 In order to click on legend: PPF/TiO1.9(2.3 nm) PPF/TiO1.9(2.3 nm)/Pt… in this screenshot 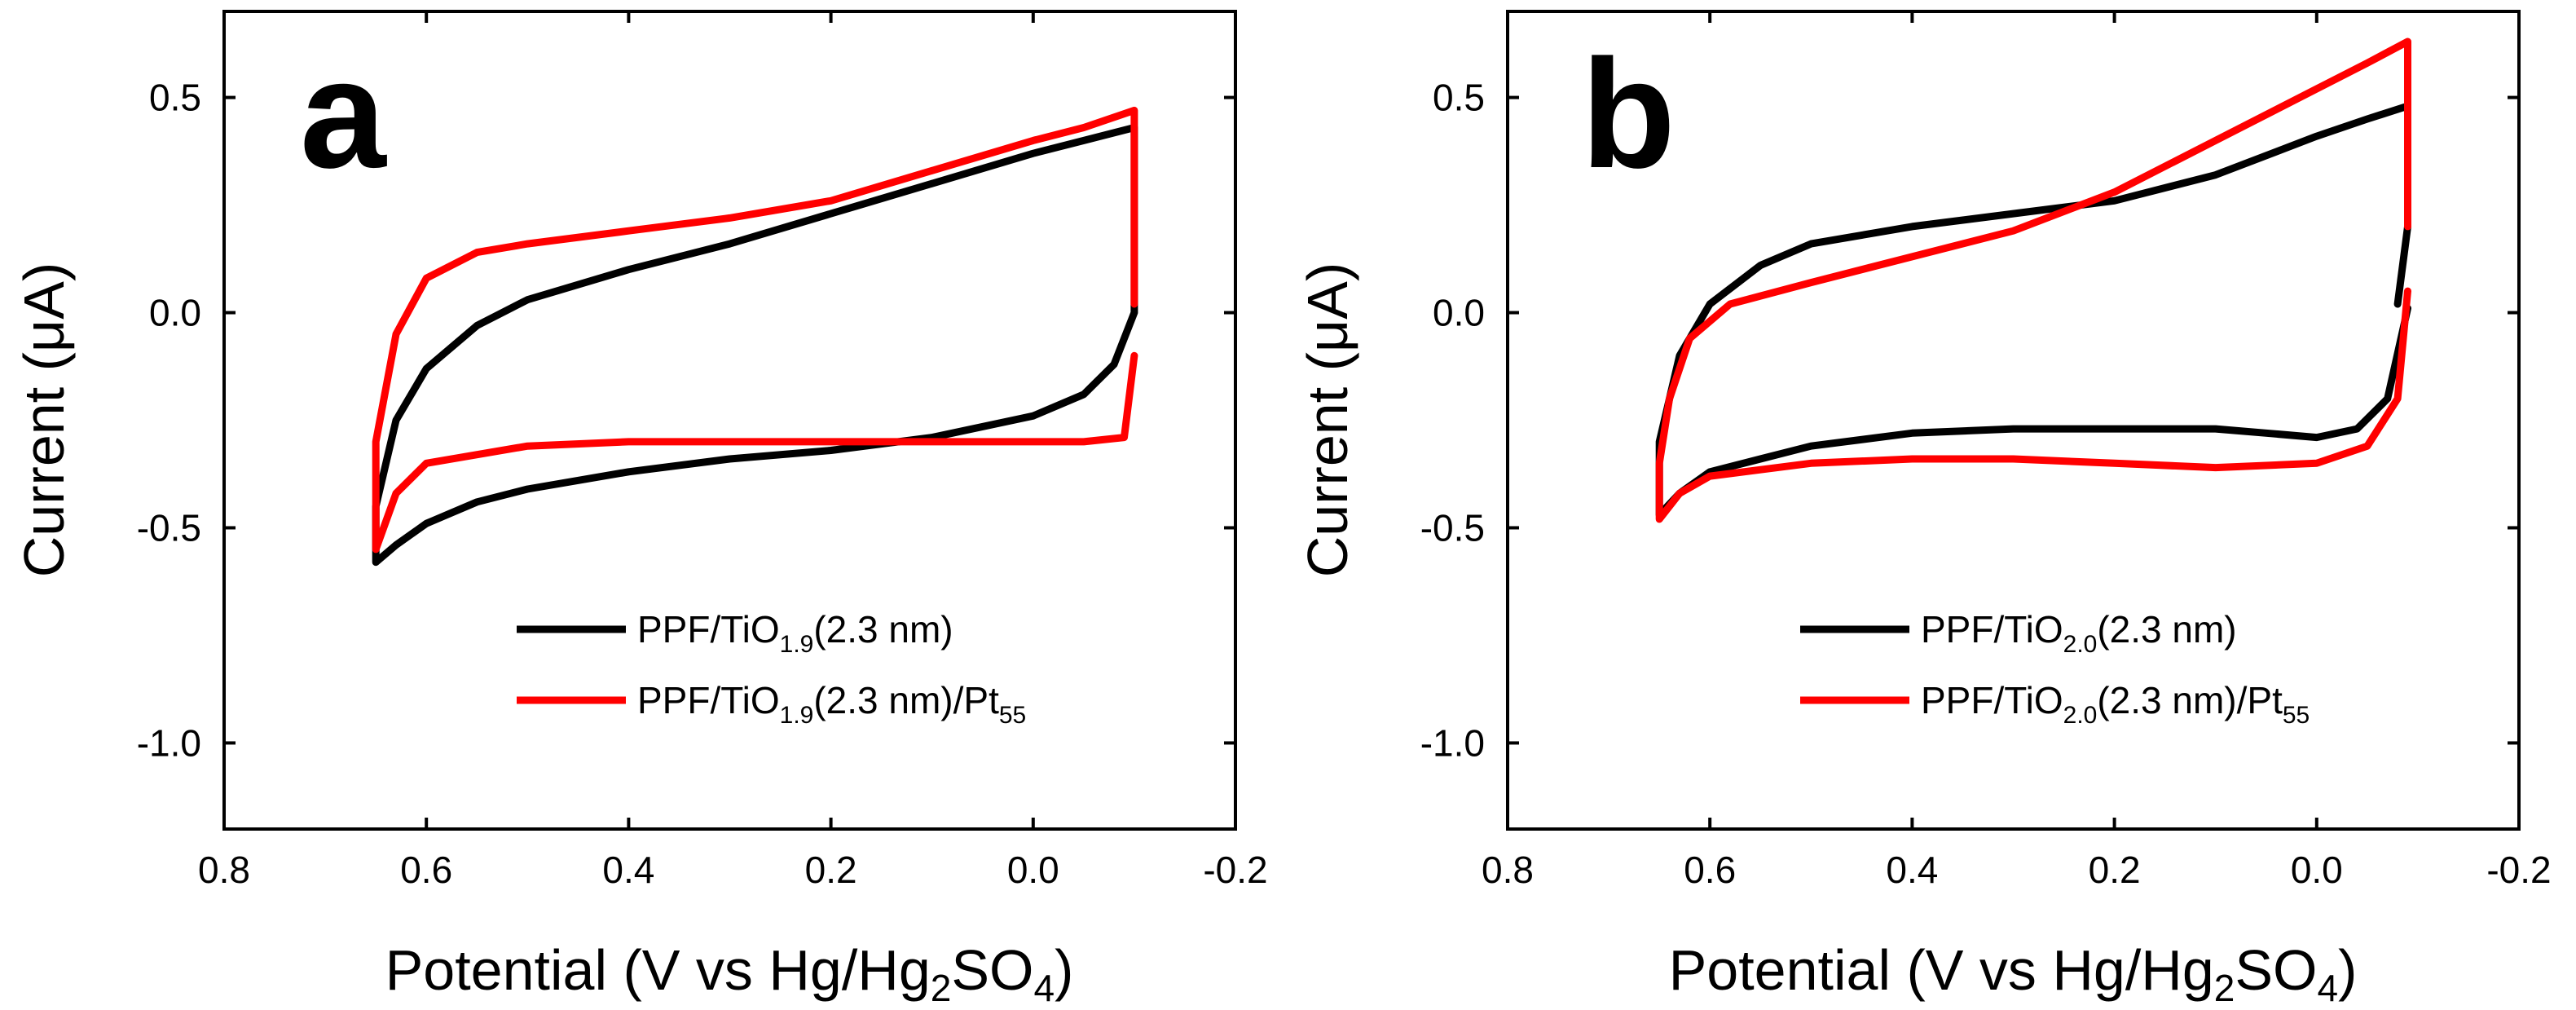, I will do `click(772, 668)`.